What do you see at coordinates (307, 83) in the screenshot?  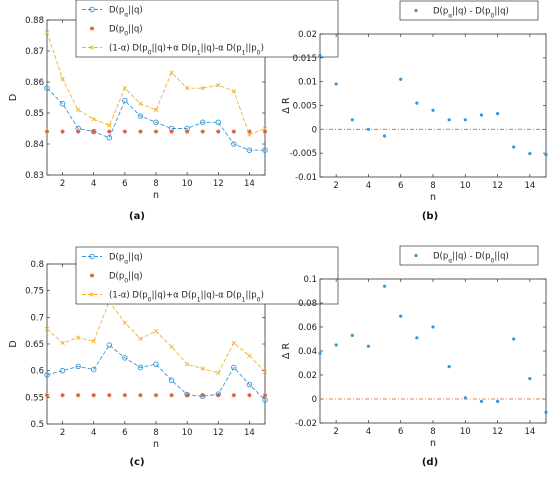 I see `y-tick-label: 0.01` at bounding box center [307, 83].